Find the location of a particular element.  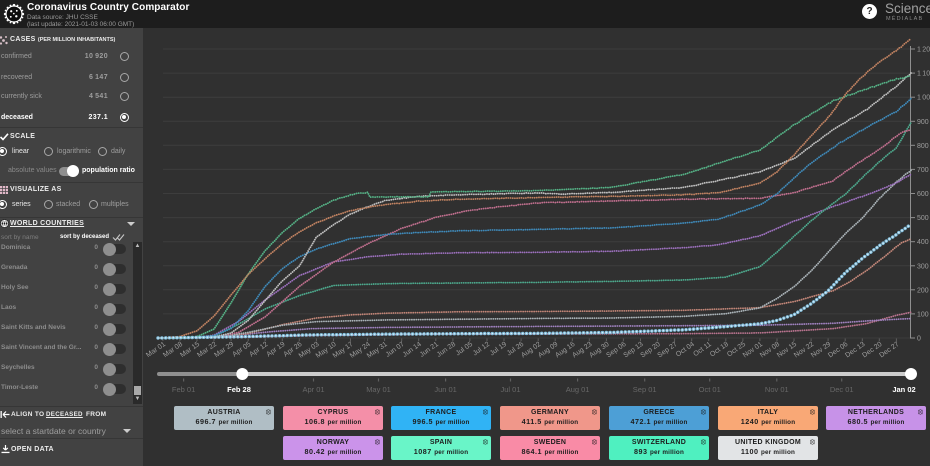

svg-text: Feb 01 is located at coordinates (183, 389).